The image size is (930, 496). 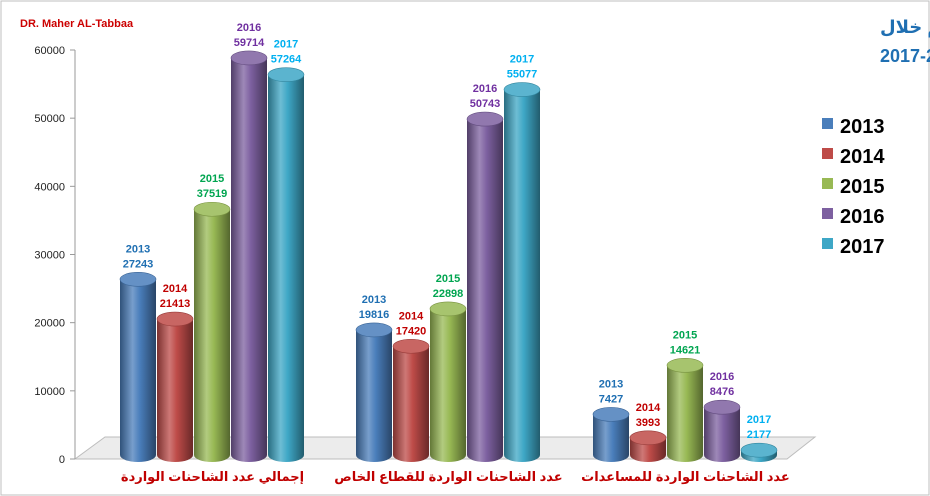 I want to click on y-tick-label: 60000, so click(x=49, y=51).